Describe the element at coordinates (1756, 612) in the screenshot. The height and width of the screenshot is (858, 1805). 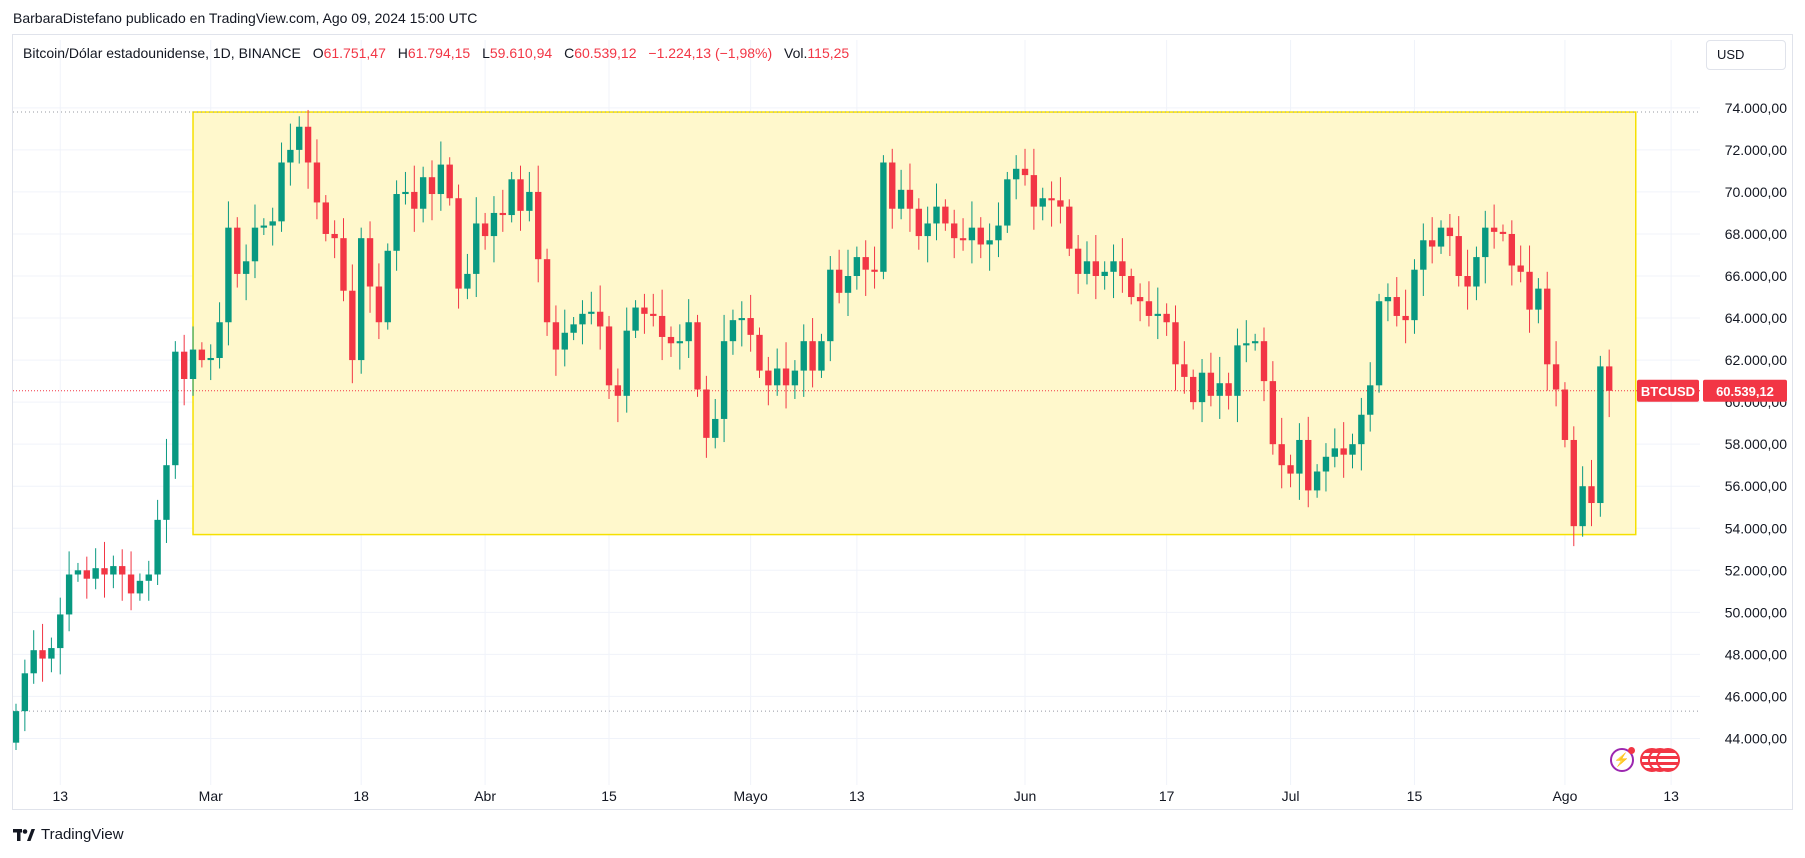
I see `y-axis-tick-label: 50.000,00` at that location.